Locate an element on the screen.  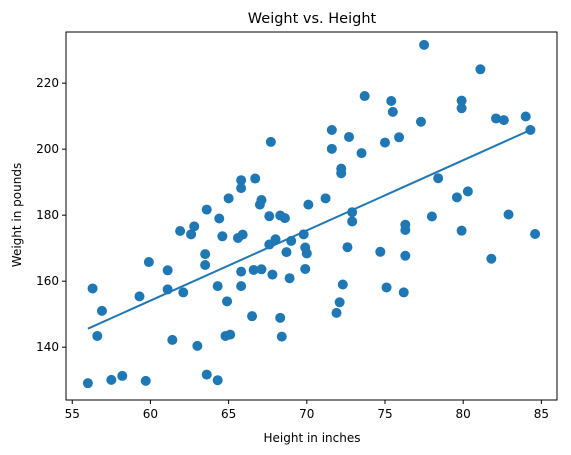
x-tick-label: 75 is located at coordinates (384, 414).